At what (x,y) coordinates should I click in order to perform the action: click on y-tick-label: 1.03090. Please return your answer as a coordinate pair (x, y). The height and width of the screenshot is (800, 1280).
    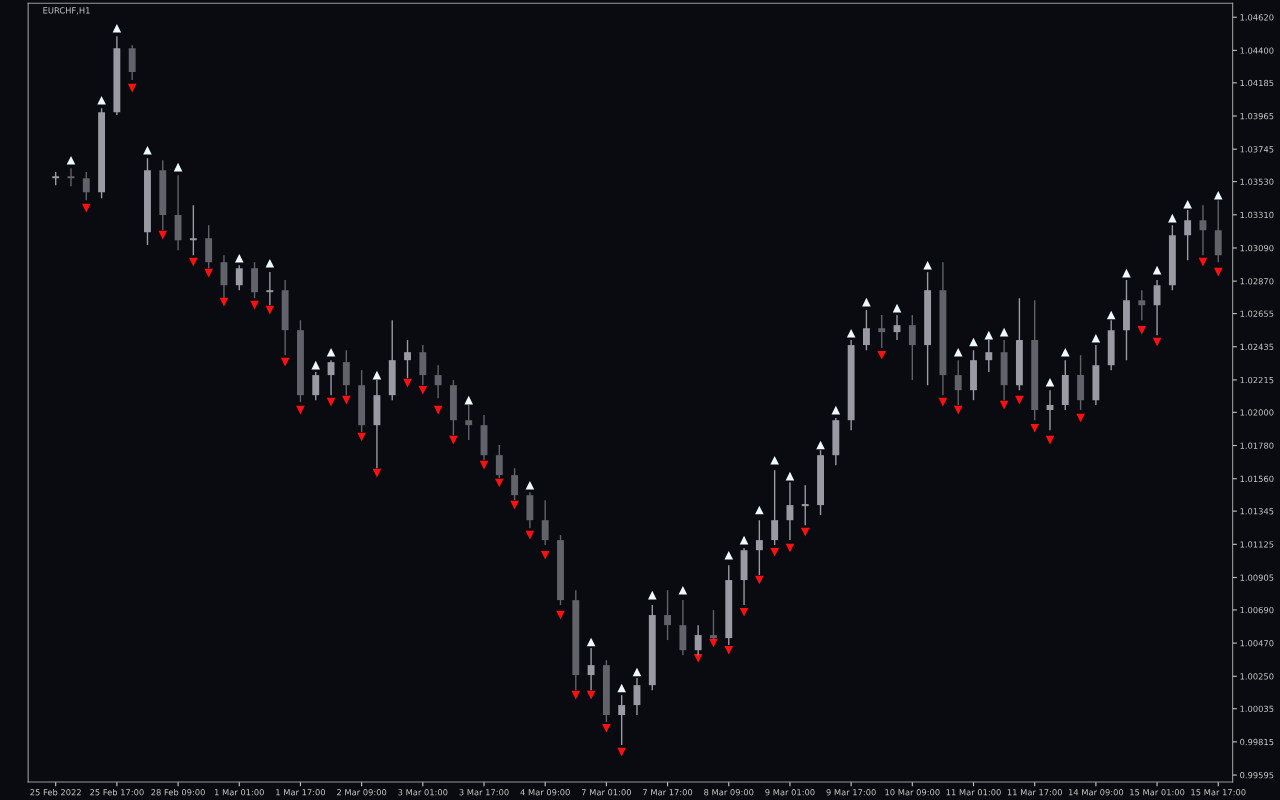
    Looking at the image, I should click on (1257, 248).